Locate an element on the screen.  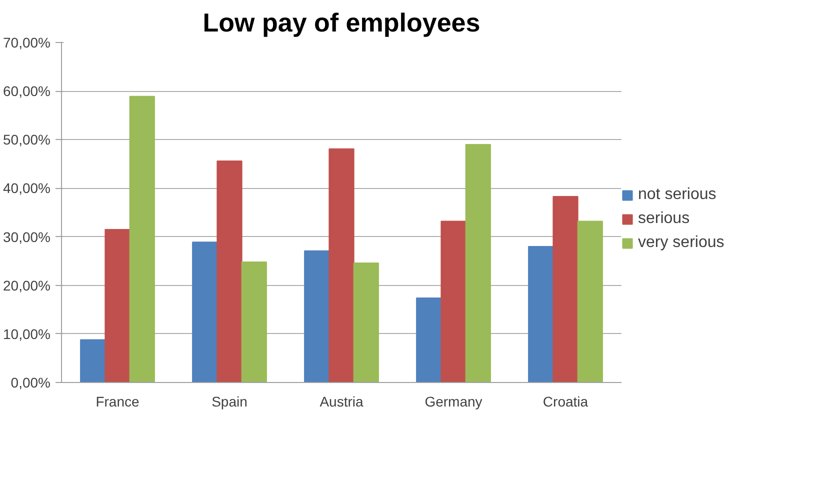
legend-label: very serious is located at coordinates (681, 243).